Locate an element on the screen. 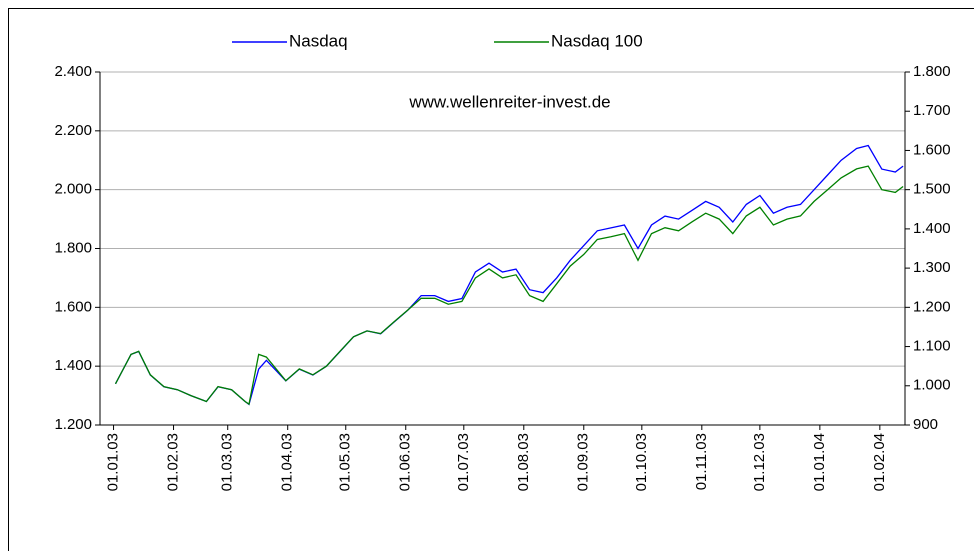 This screenshot has height=551, width=974. x-tick-label: 01.03.03 is located at coordinates (227, 462).